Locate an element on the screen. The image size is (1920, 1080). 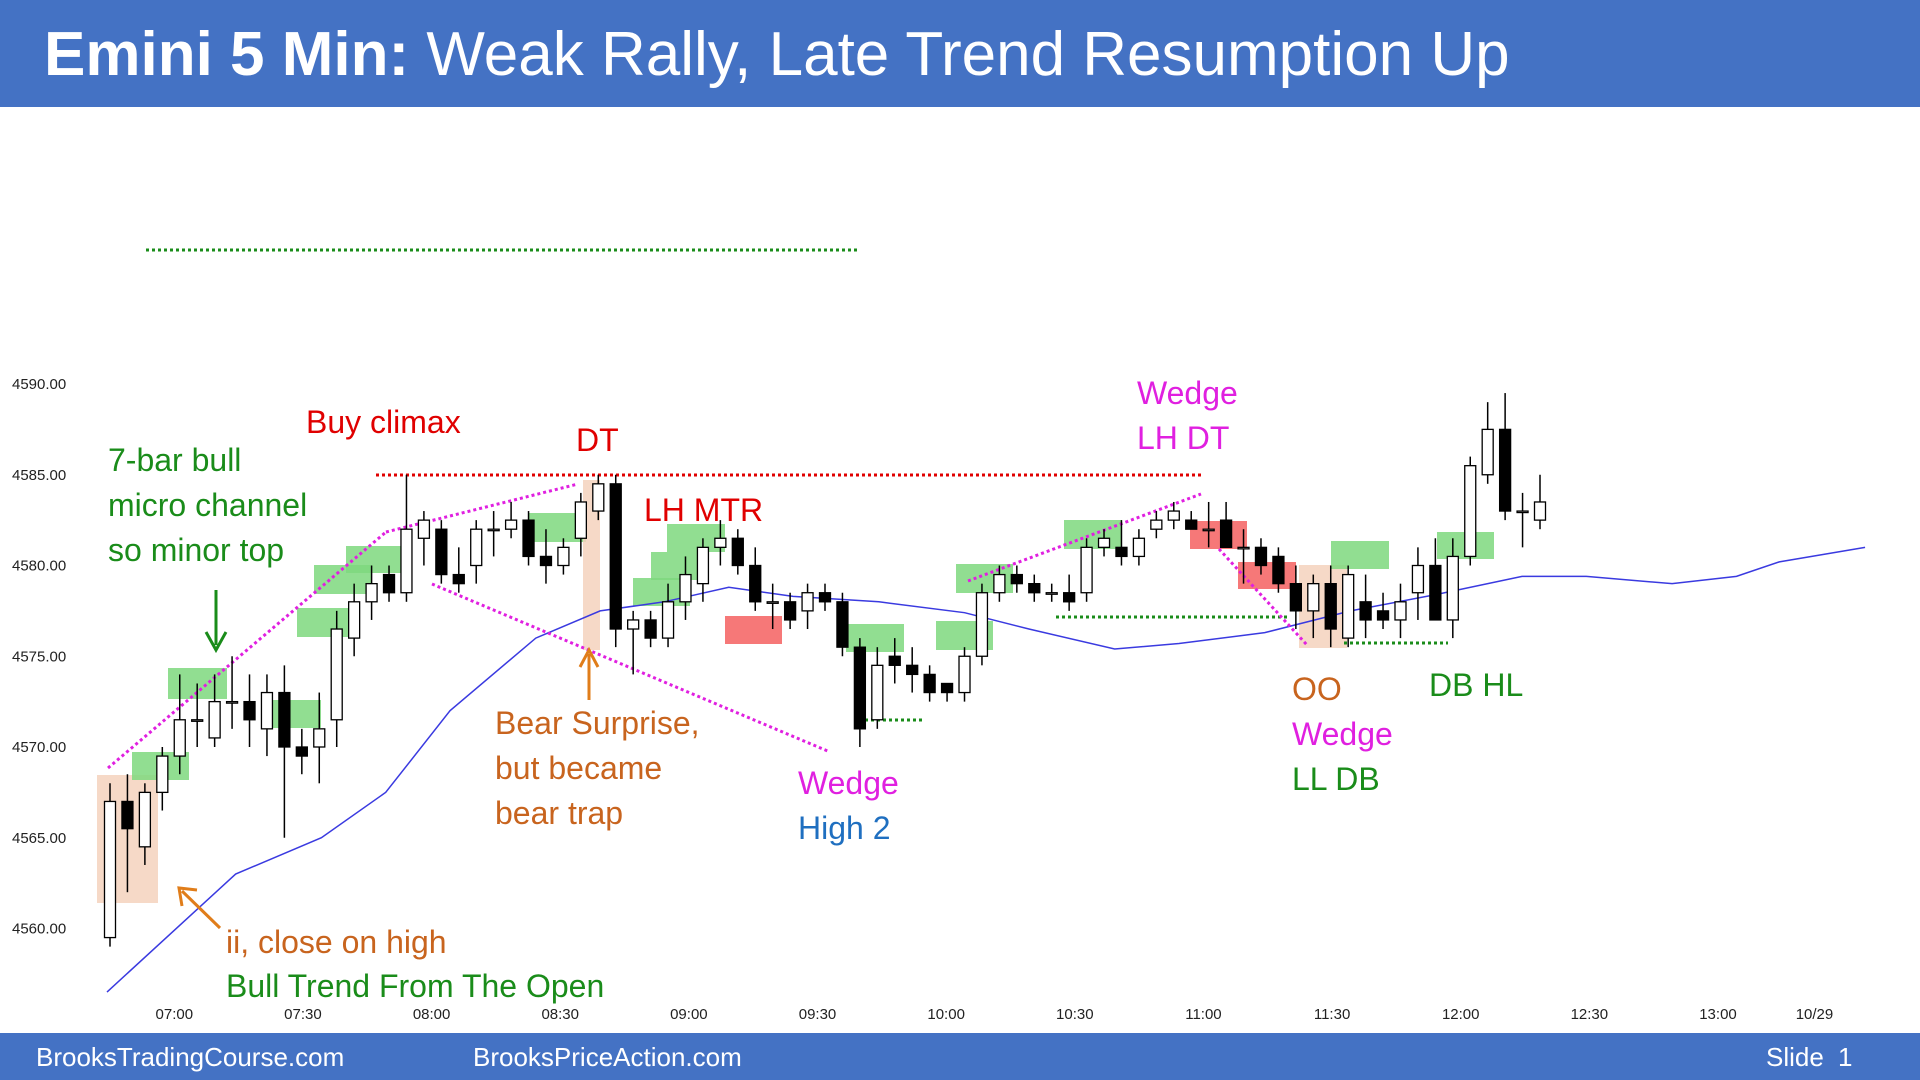
y-tick-label: 4570.00 is located at coordinates (39, 747).